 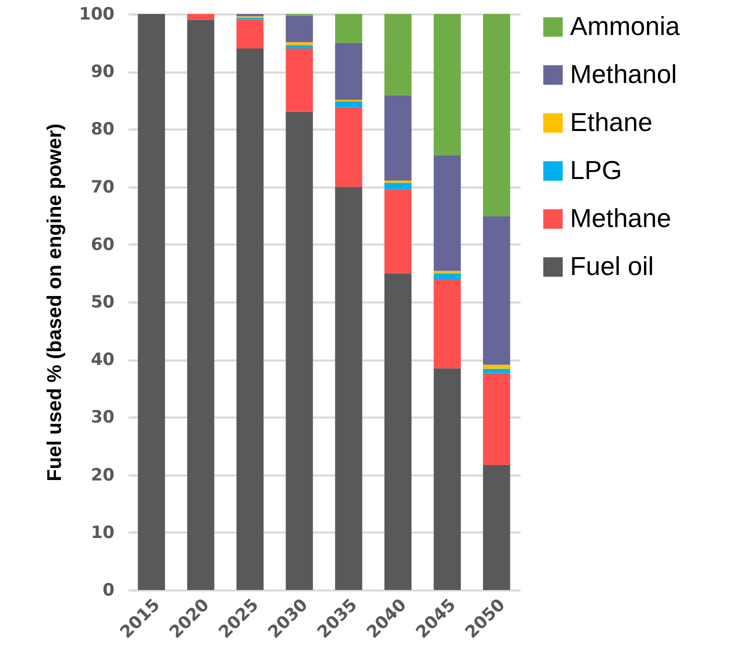 What do you see at coordinates (97, 14) in the screenshot?
I see `y-tick-label: 100` at bounding box center [97, 14].